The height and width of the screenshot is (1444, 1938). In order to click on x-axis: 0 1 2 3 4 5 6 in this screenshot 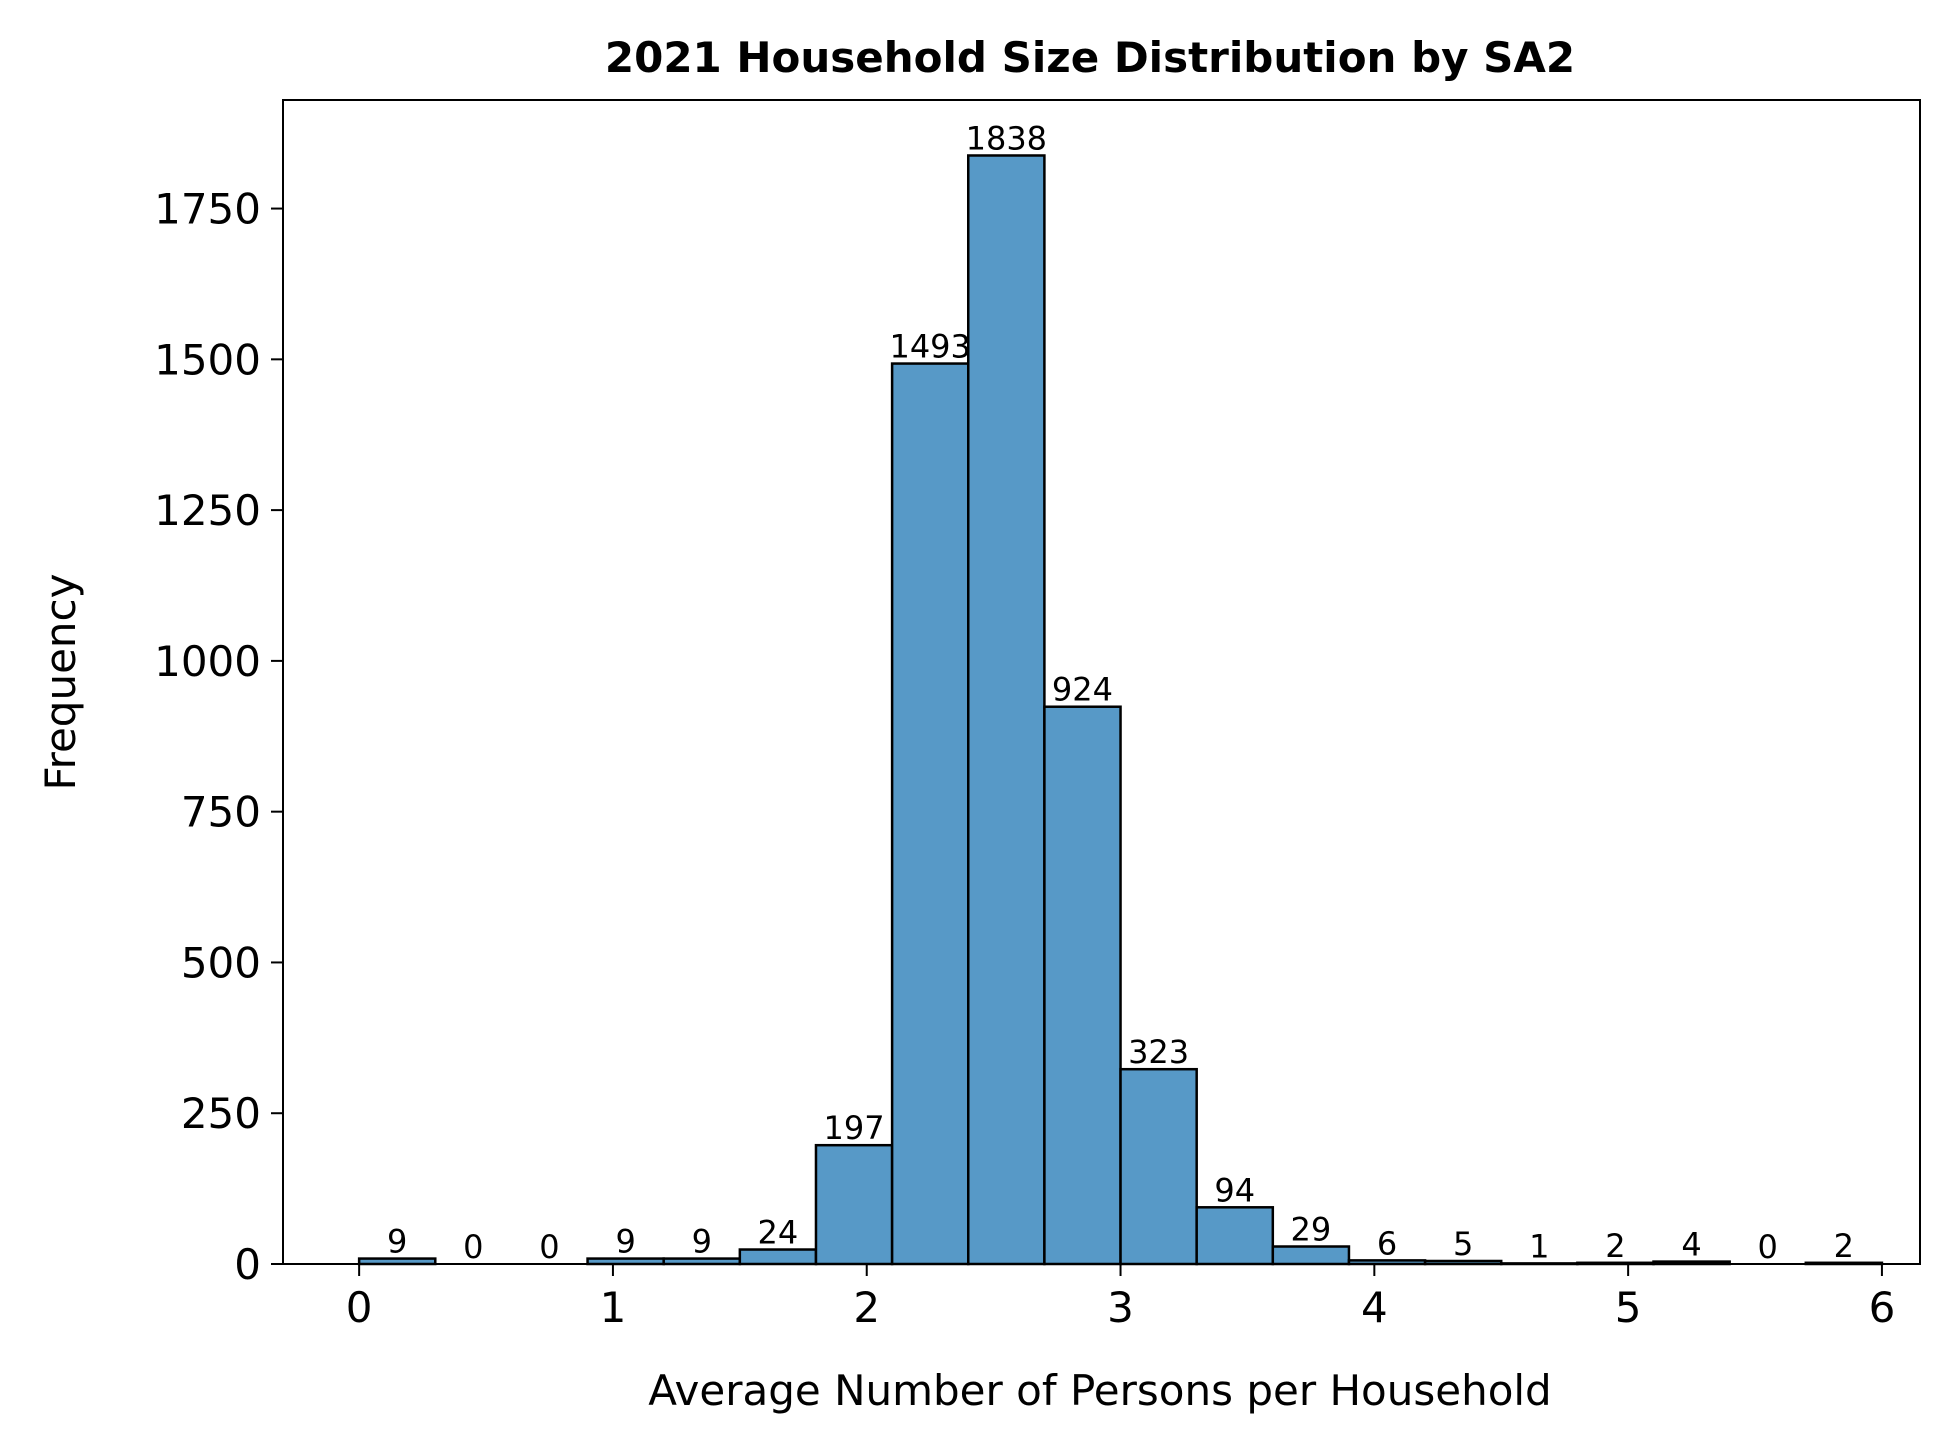, I will do `click(1121, 1298)`.